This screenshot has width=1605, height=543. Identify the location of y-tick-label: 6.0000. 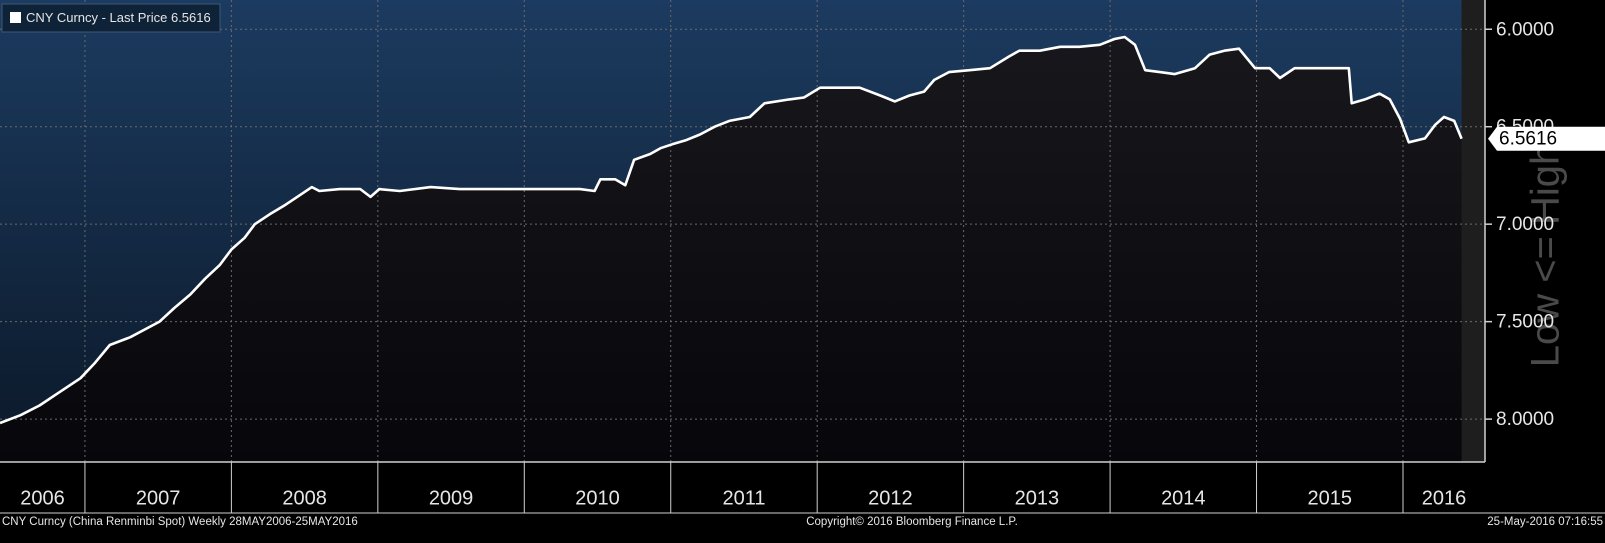
(1525, 29).